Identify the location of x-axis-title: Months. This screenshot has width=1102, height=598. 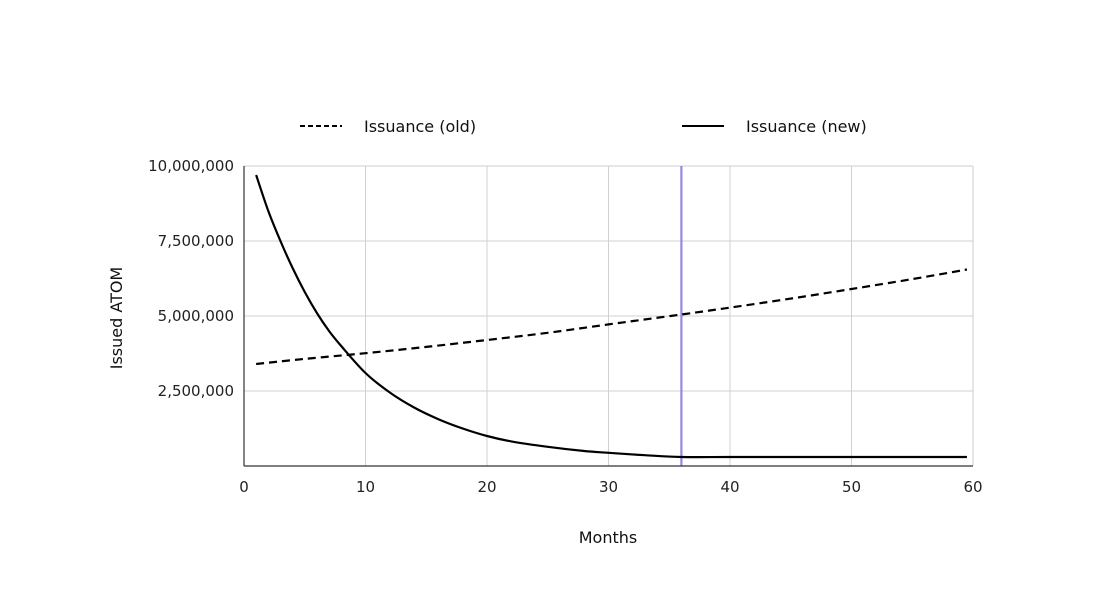
(608, 537).